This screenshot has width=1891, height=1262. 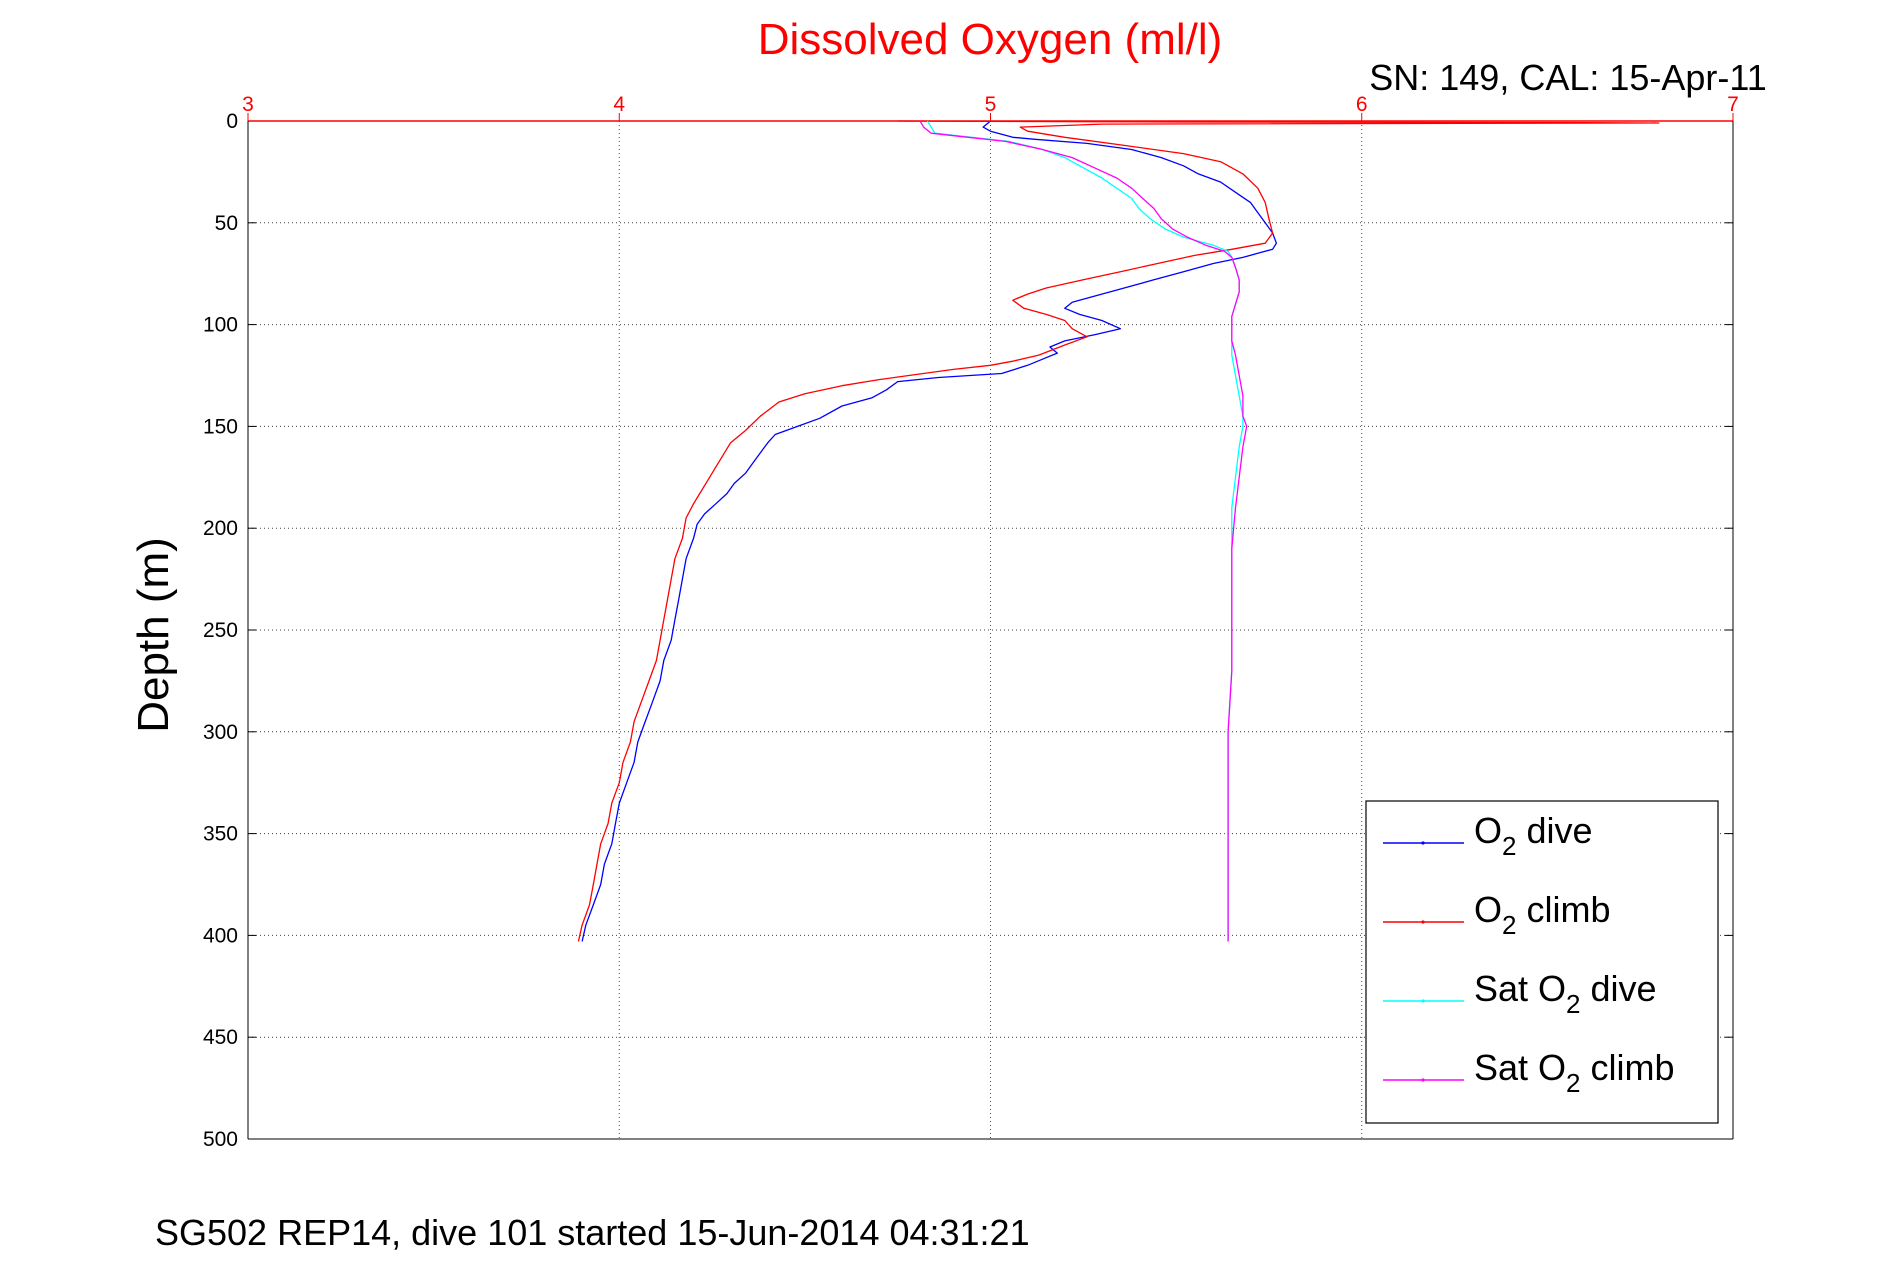 I want to click on legend-label-o2-dive: O2 dive, so click(x=1533, y=835).